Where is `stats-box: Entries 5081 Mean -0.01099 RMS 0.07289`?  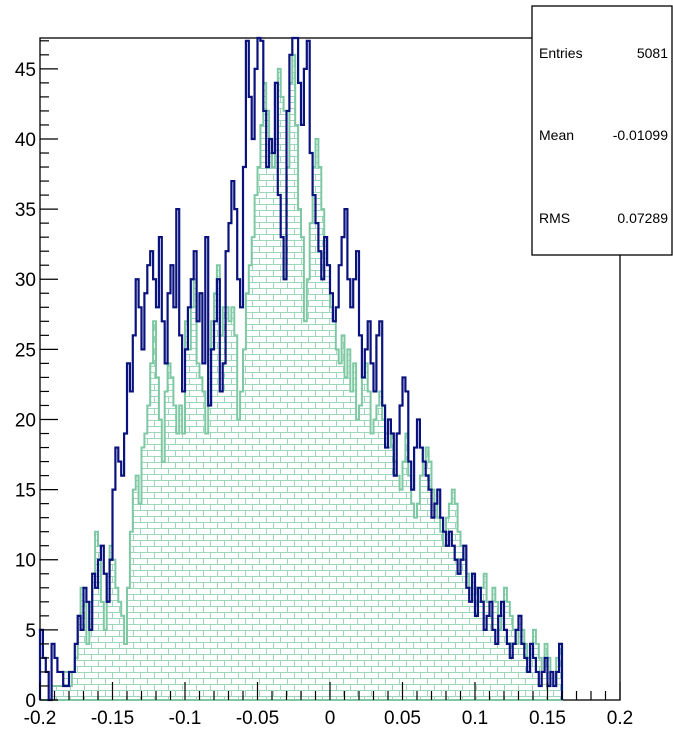 stats-box: Entries 5081 Mean -0.01099 RMS 0.07289 is located at coordinates (602, 130).